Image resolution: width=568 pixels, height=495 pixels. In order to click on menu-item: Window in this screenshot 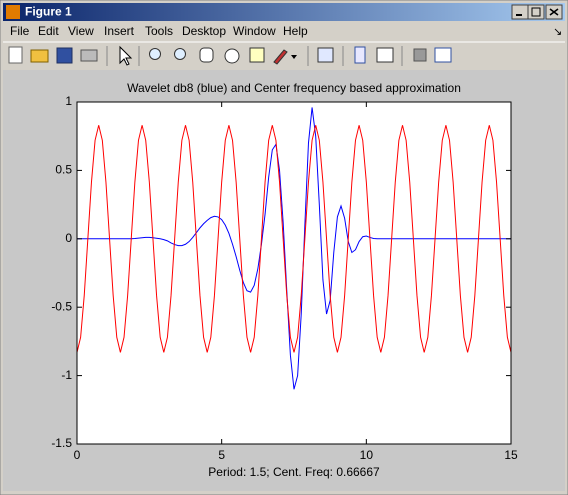, I will do `click(254, 31)`.